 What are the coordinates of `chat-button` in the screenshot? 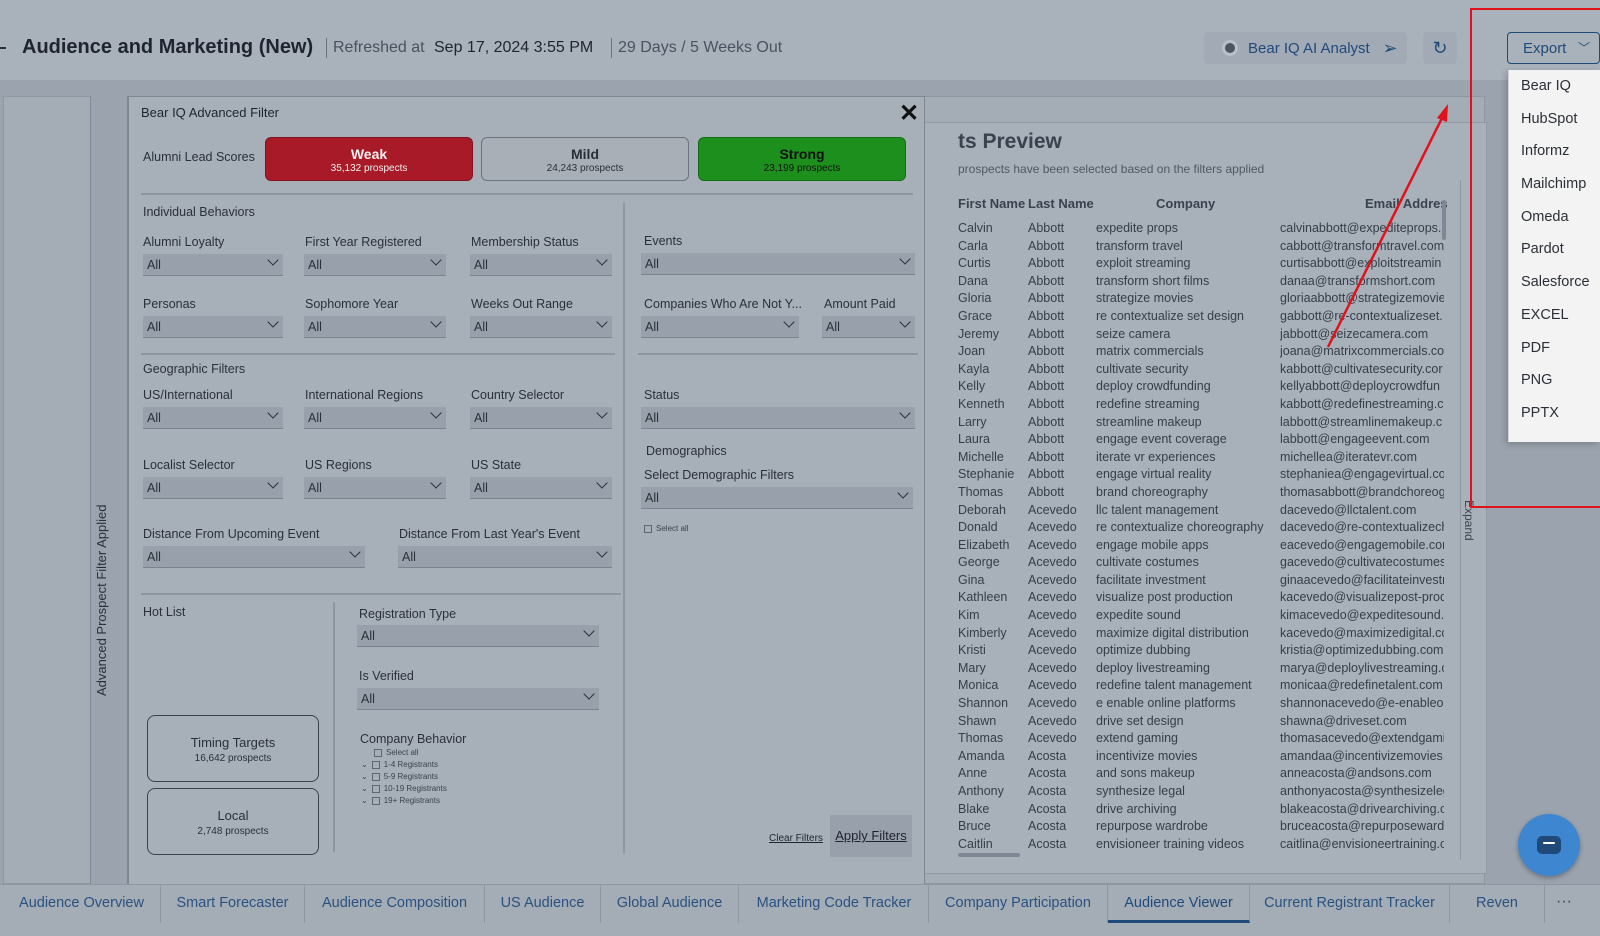 It's located at (1549, 845).